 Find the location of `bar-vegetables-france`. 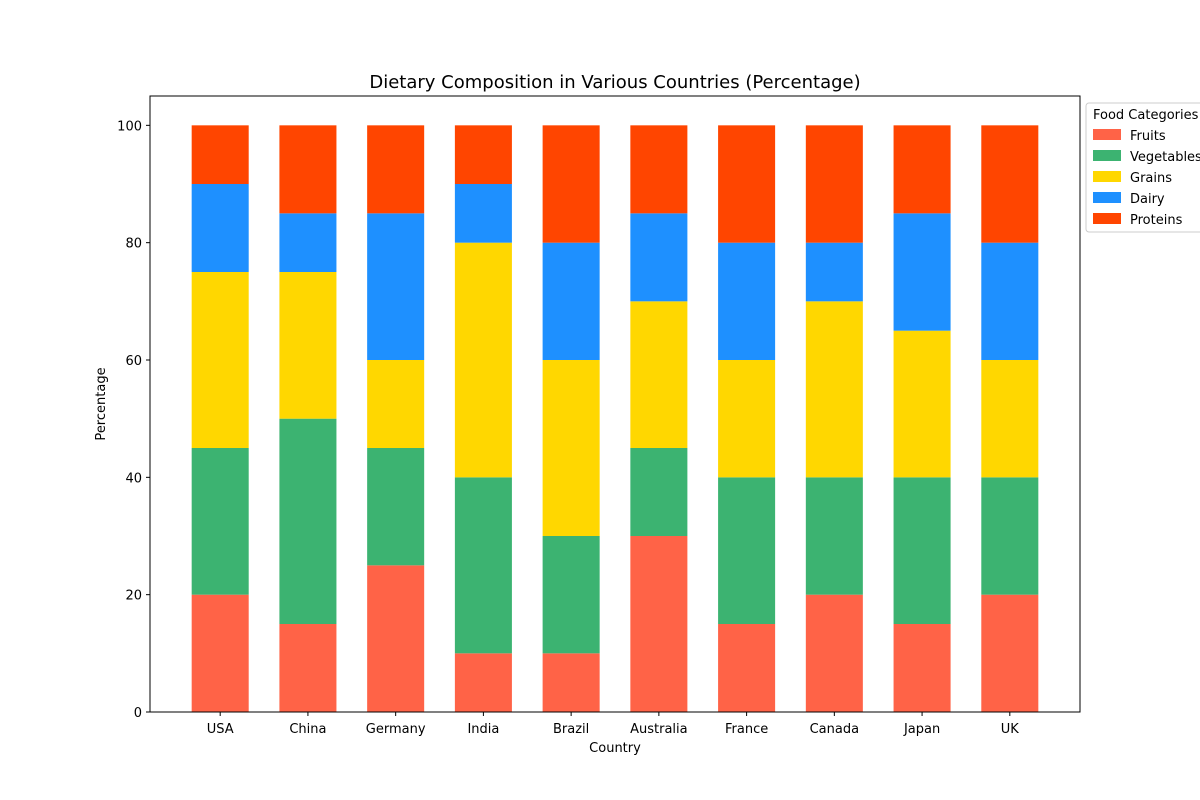

bar-vegetables-france is located at coordinates (747, 550).